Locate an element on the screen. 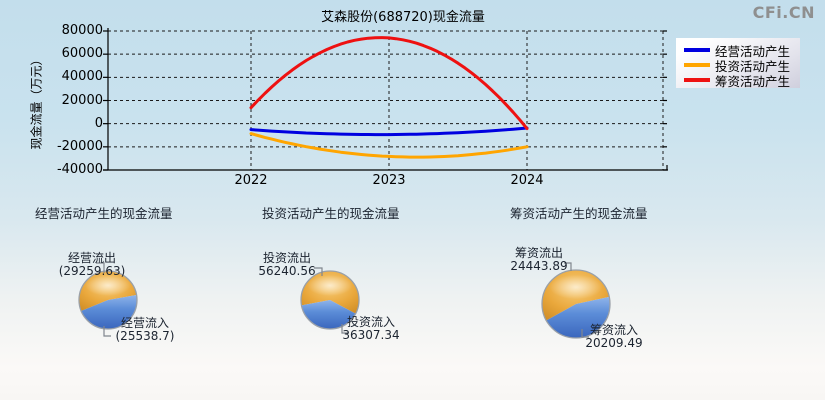 The height and width of the screenshot is (400, 825). outflow-value: (29259.63) is located at coordinates (92, 271).